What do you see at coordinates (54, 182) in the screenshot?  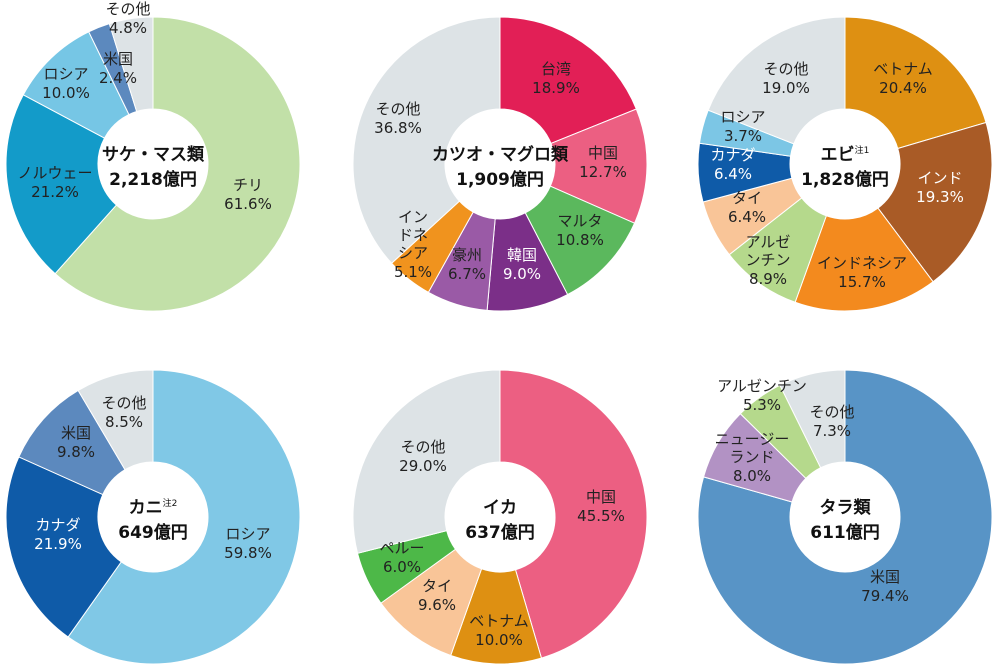 I see `slice-label-1-2: ノルウェー 21.2%` at bounding box center [54, 182].